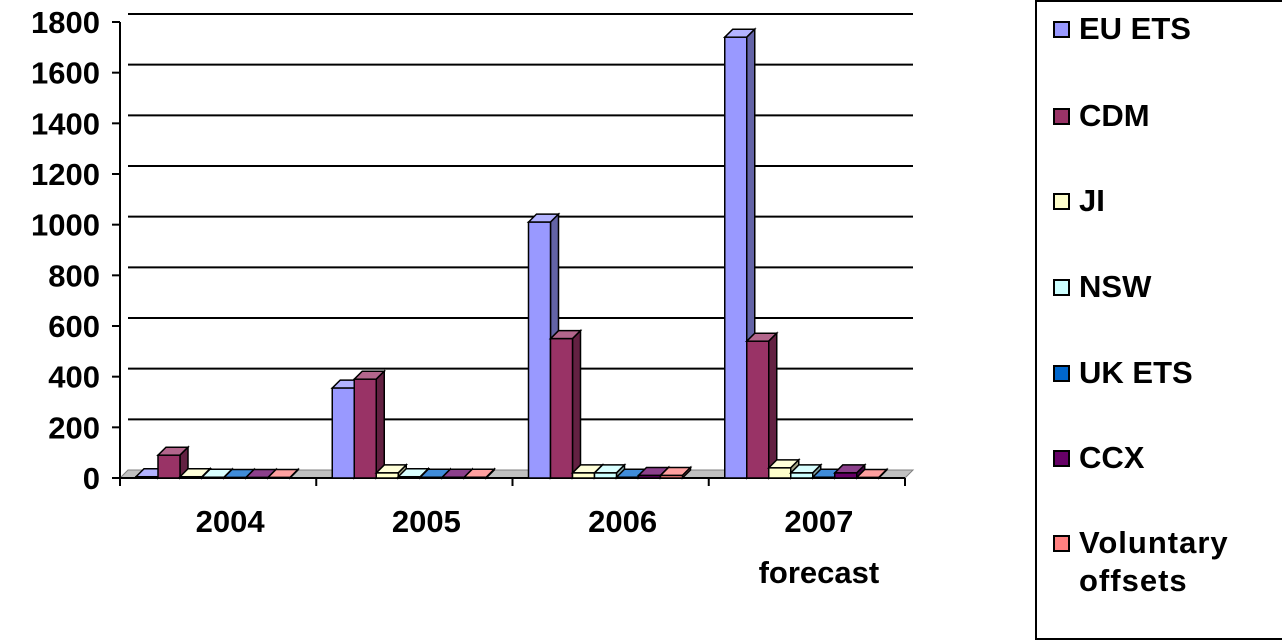 The height and width of the screenshot is (640, 1282). Describe the element at coordinates (65, 225) in the screenshot. I see `y-tick-label: 1000` at that location.